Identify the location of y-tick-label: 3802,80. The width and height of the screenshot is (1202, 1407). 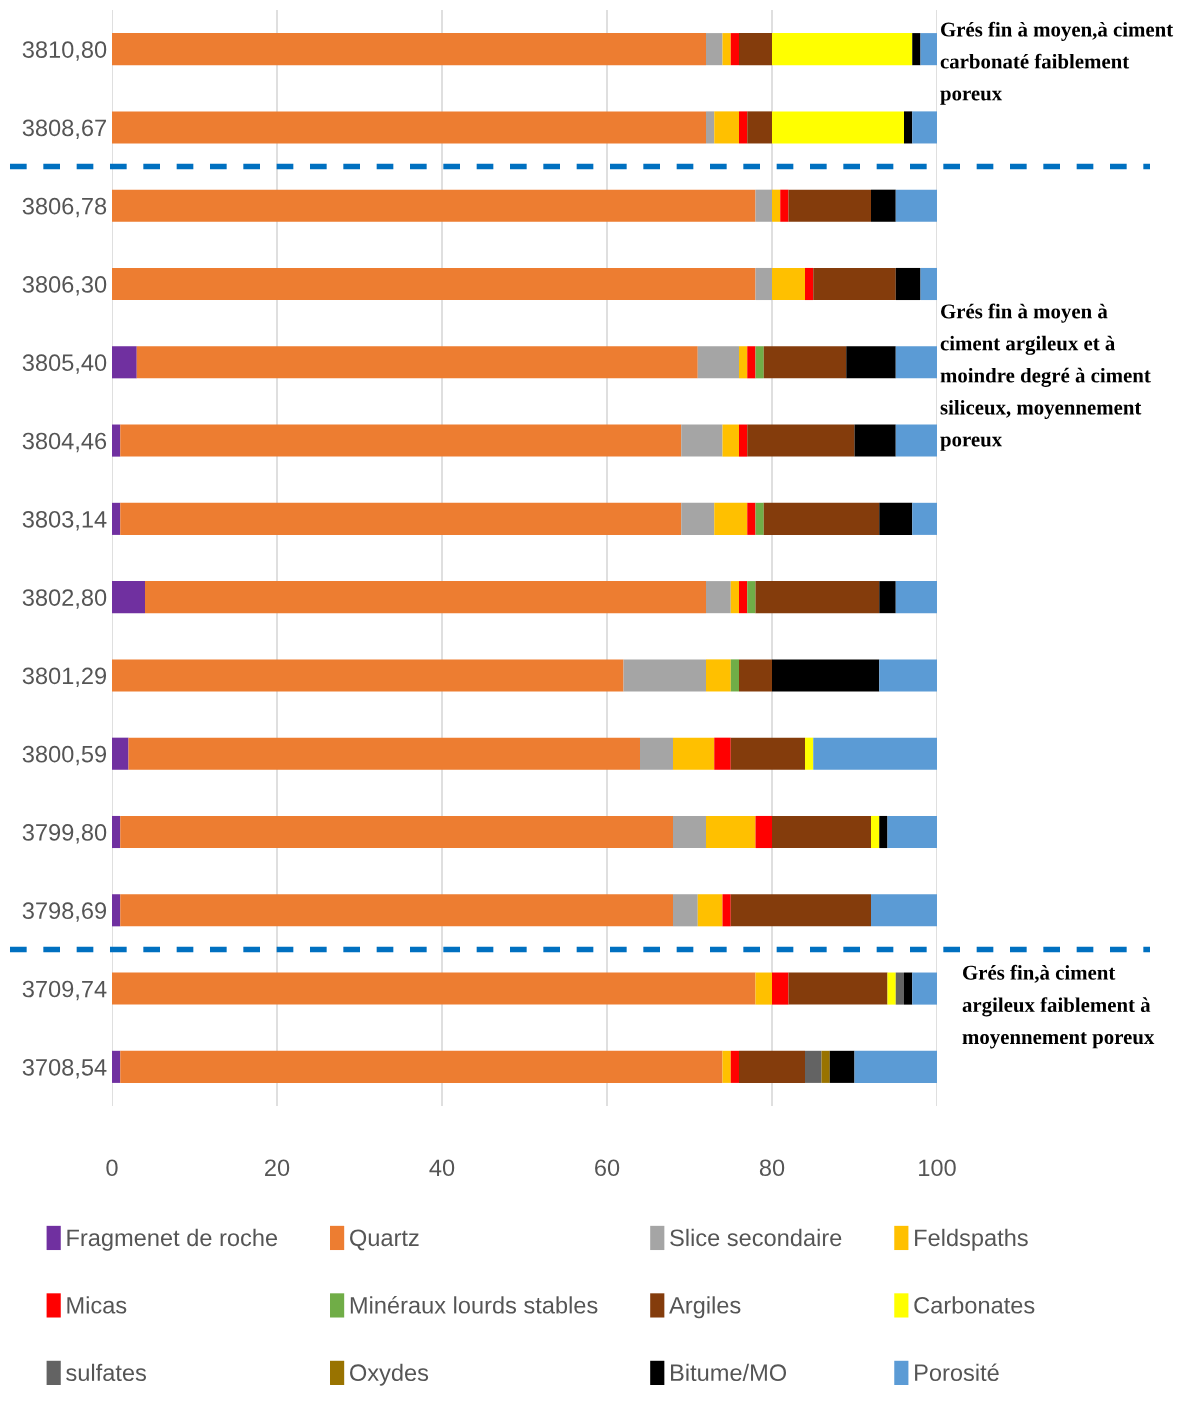
(64, 599).